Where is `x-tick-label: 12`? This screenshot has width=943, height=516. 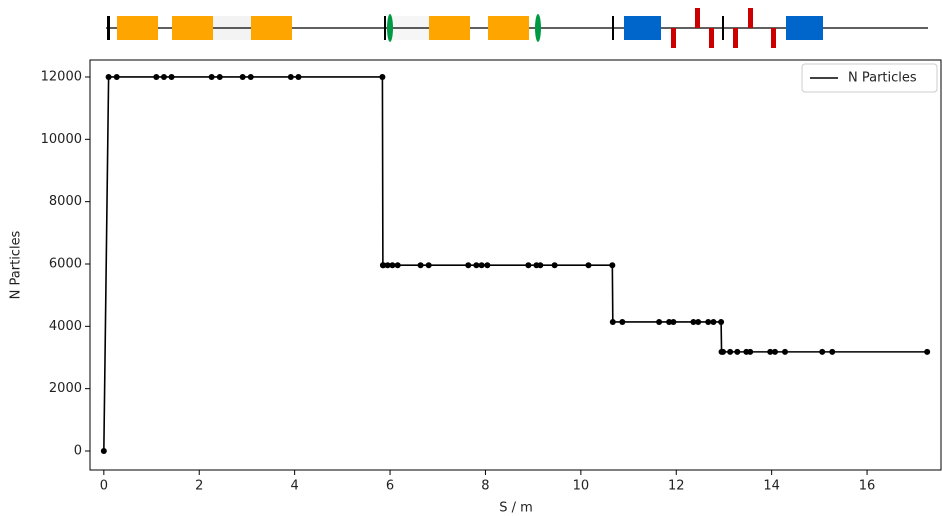 x-tick-label: 12 is located at coordinates (676, 486).